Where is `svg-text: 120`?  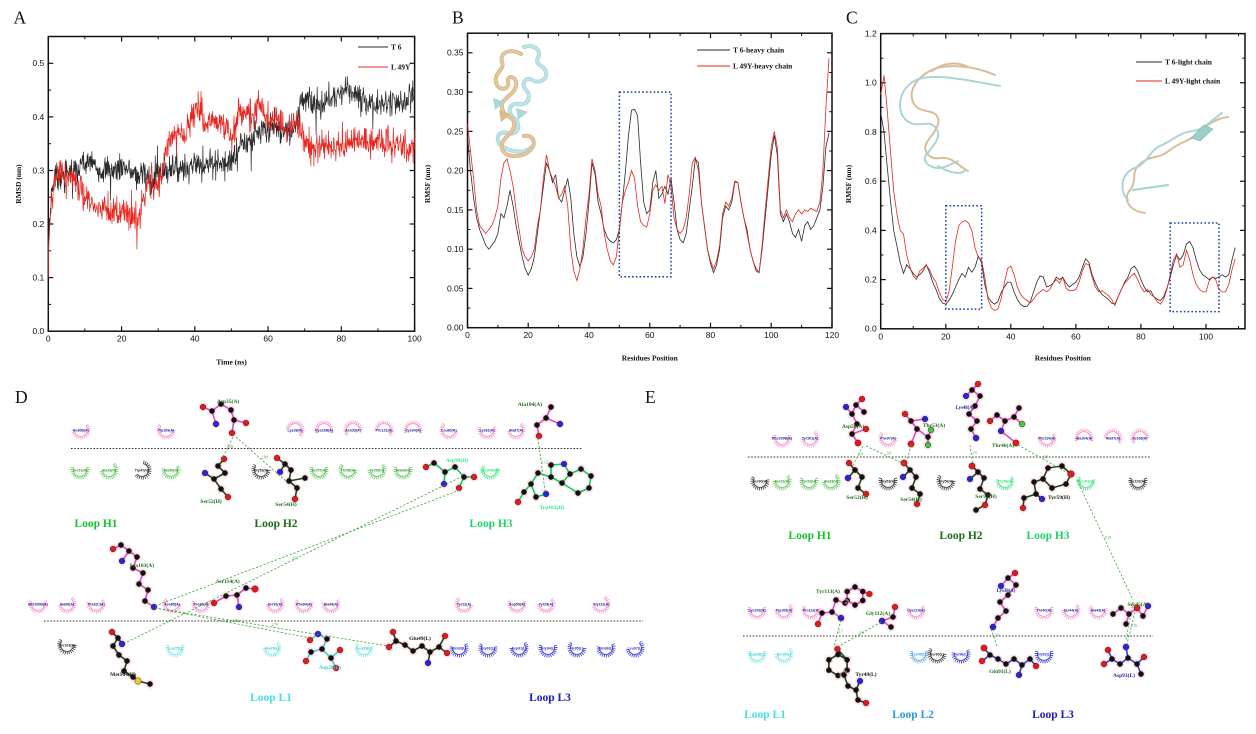
svg-text: 120 is located at coordinates (832, 335).